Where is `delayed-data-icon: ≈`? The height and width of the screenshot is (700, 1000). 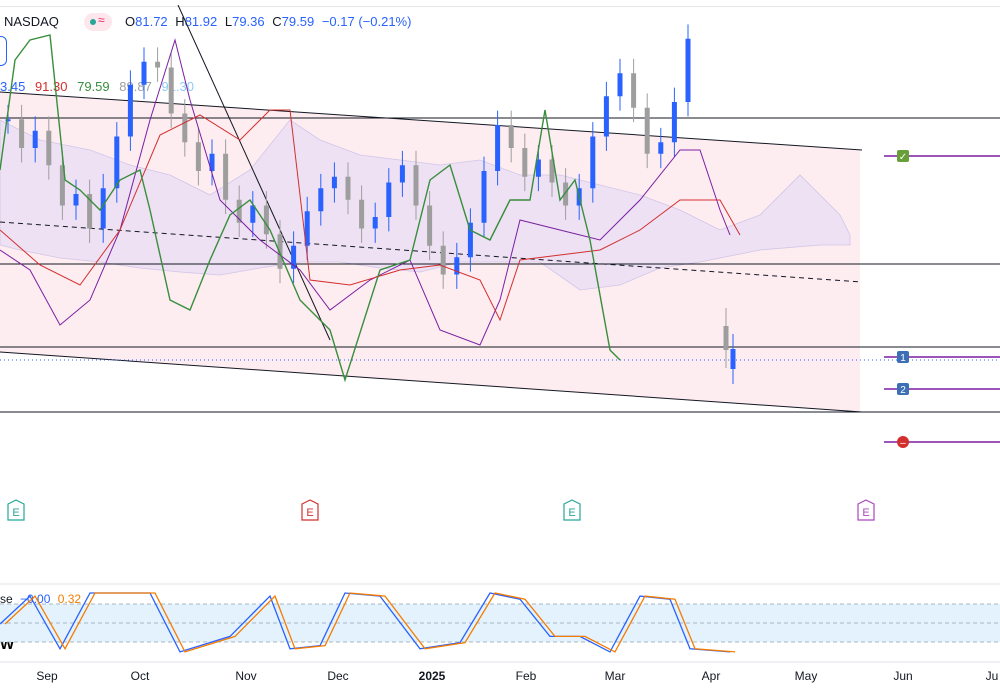
delayed-data-icon: ≈ is located at coordinates (101, 20).